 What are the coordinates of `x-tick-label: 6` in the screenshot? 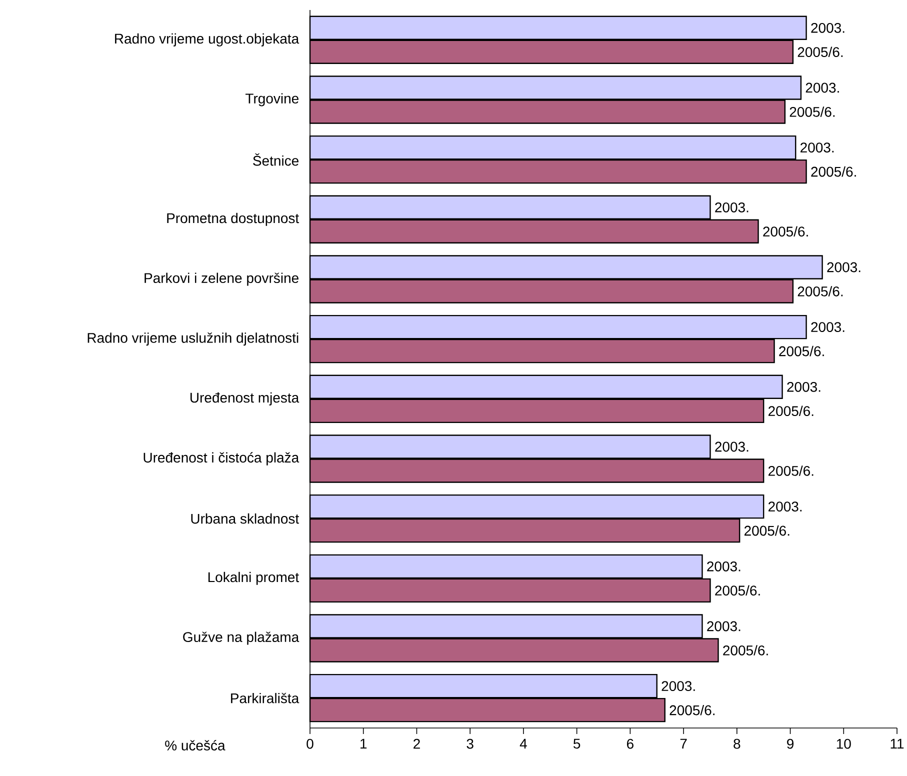 It's located at (630, 743).